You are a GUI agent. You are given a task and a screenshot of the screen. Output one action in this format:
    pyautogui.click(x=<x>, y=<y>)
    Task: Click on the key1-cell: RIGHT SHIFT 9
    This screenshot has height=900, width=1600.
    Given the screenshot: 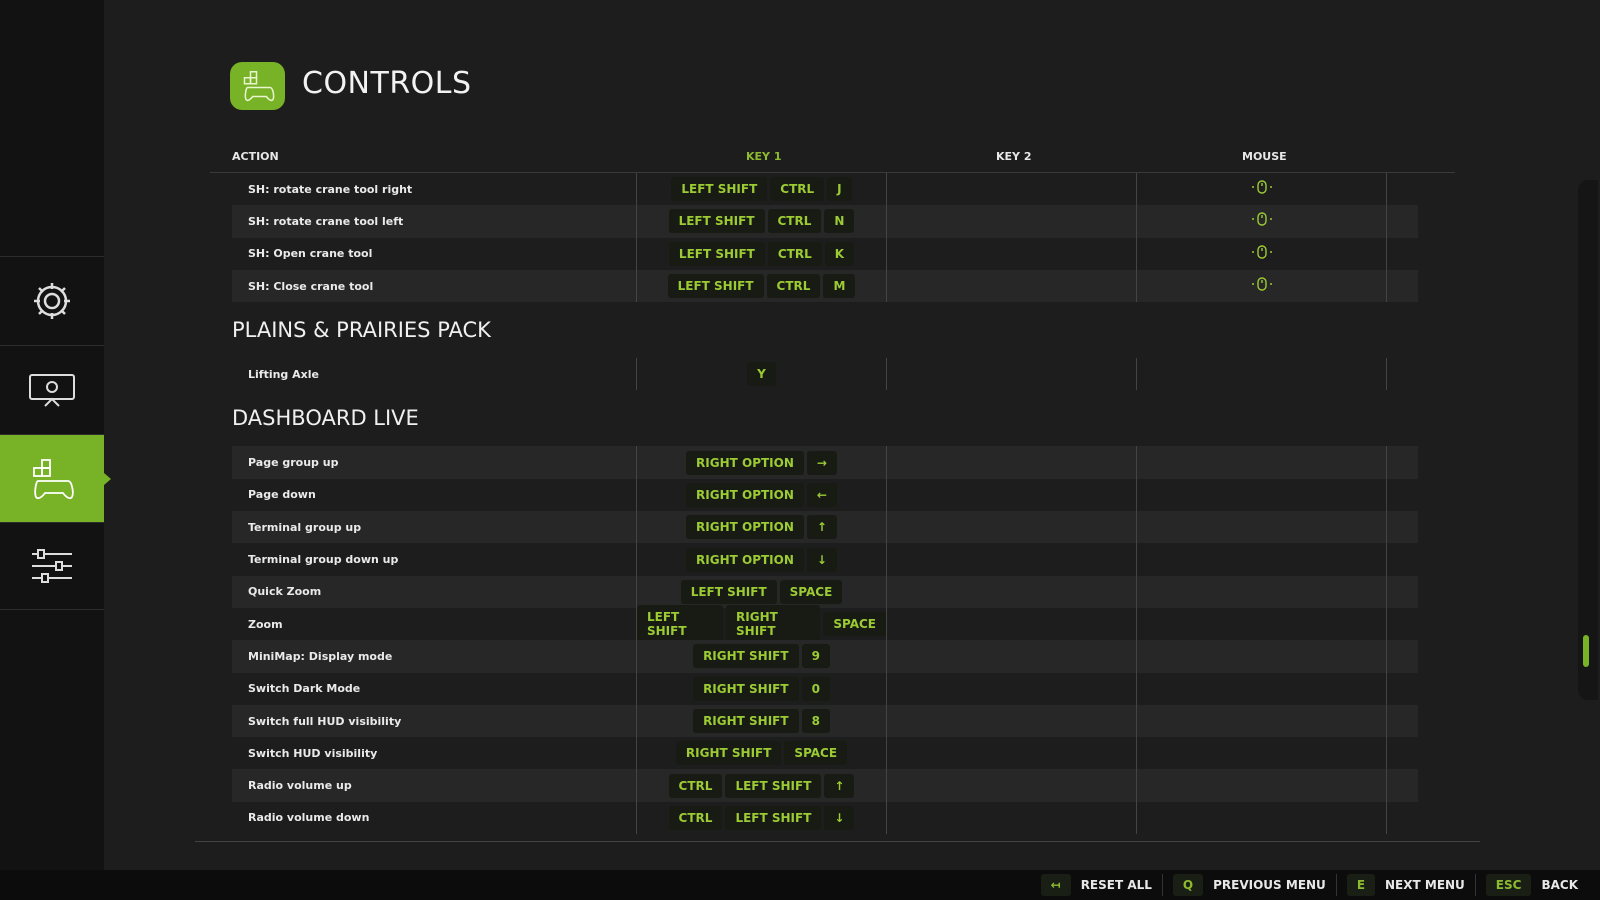 What is the action you would take?
    pyautogui.click(x=761, y=656)
    